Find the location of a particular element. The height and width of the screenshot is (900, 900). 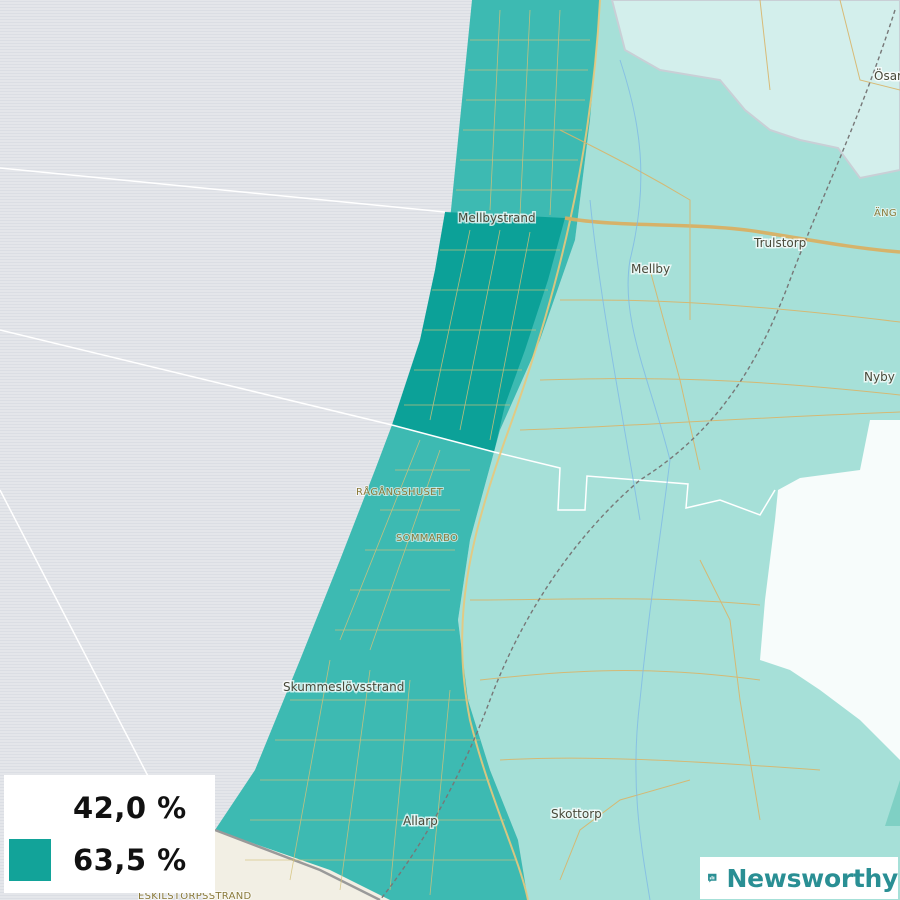

brand-logo: Newsworthy is located at coordinates (799, 878).